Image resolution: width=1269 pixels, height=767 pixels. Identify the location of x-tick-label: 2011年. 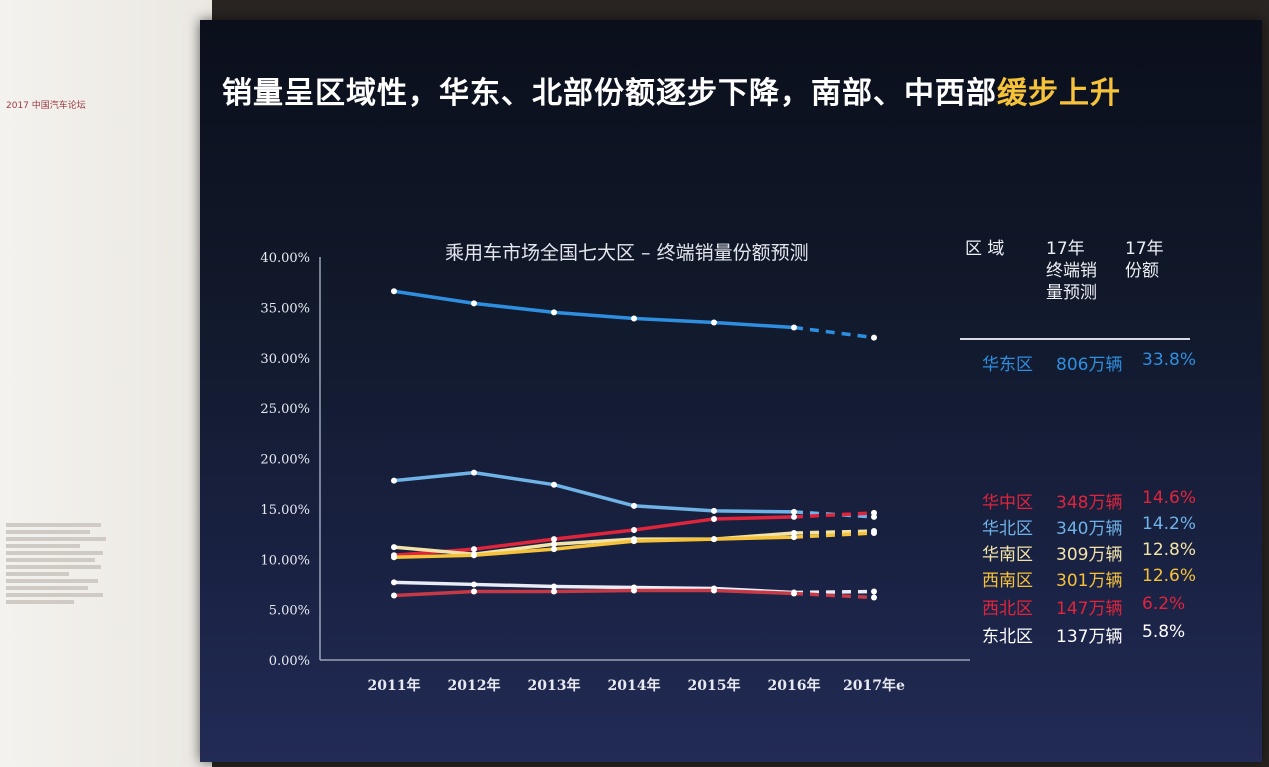
(394, 685).